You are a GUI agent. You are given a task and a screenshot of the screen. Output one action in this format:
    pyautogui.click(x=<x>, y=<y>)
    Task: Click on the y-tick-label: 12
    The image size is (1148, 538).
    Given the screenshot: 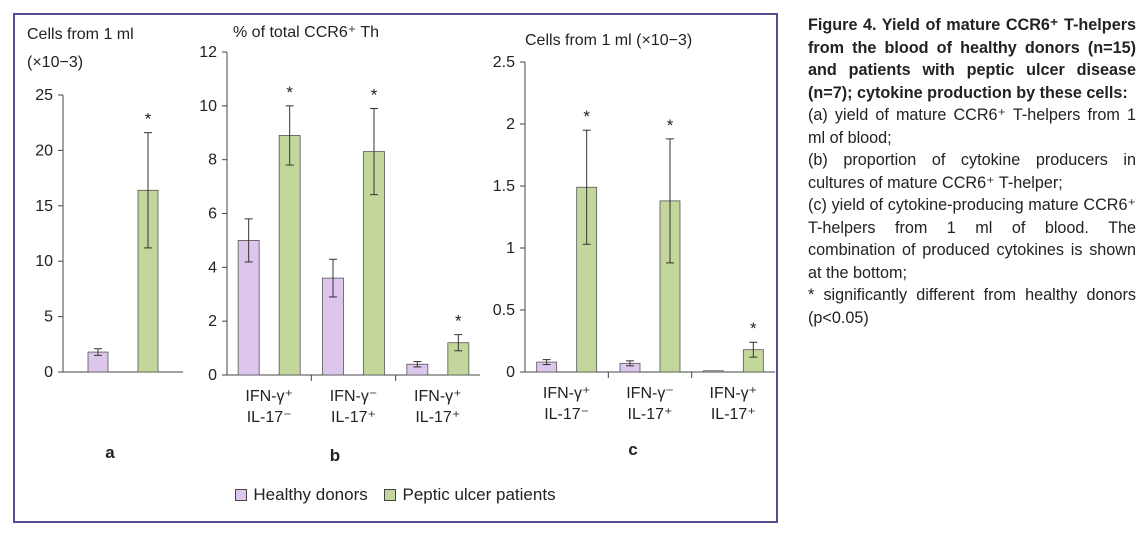 What is the action you would take?
    pyautogui.click(x=208, y=52)
    